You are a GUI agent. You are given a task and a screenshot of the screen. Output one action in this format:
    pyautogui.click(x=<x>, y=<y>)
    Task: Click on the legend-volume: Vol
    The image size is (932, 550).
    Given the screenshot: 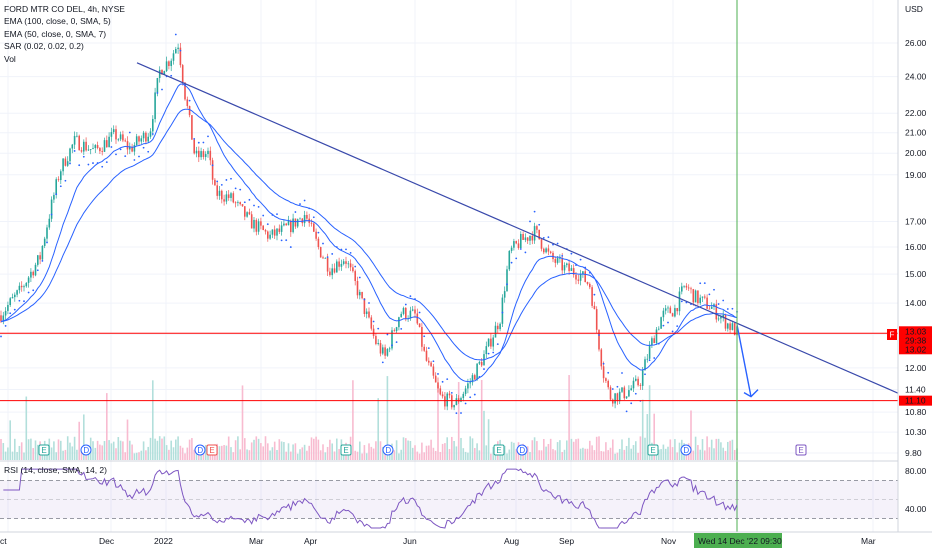 What is the action you would take?
    pyautogui.click(x=10, y=58)
    